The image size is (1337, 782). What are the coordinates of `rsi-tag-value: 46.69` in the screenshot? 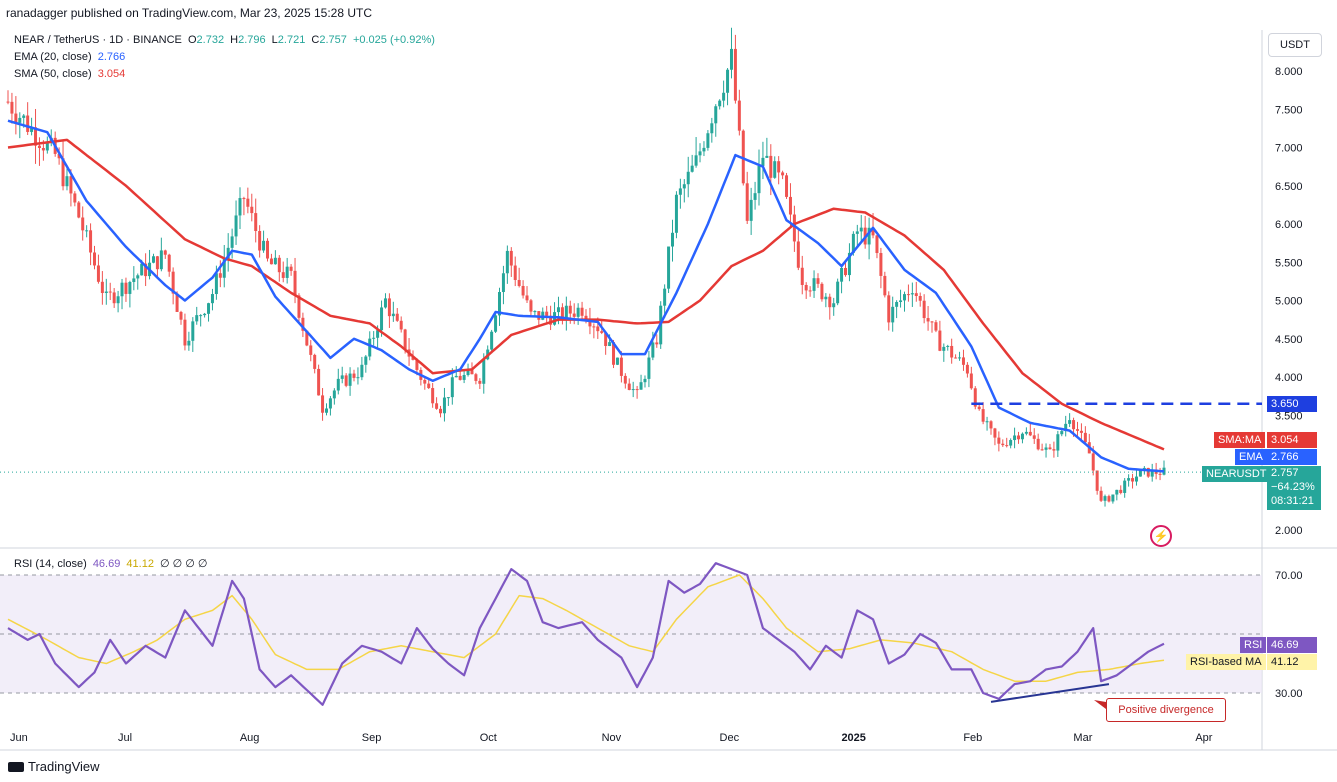 It's located at (1292, 645).